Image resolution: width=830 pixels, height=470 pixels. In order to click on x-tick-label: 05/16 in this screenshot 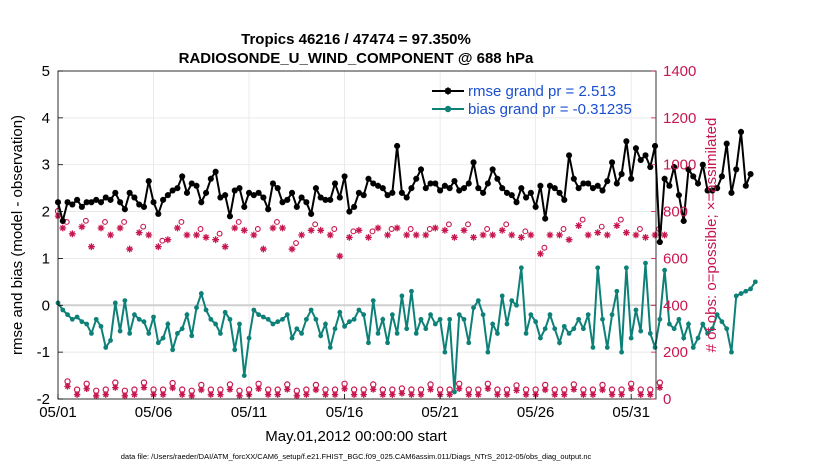, I will do `click(345, 412)`.